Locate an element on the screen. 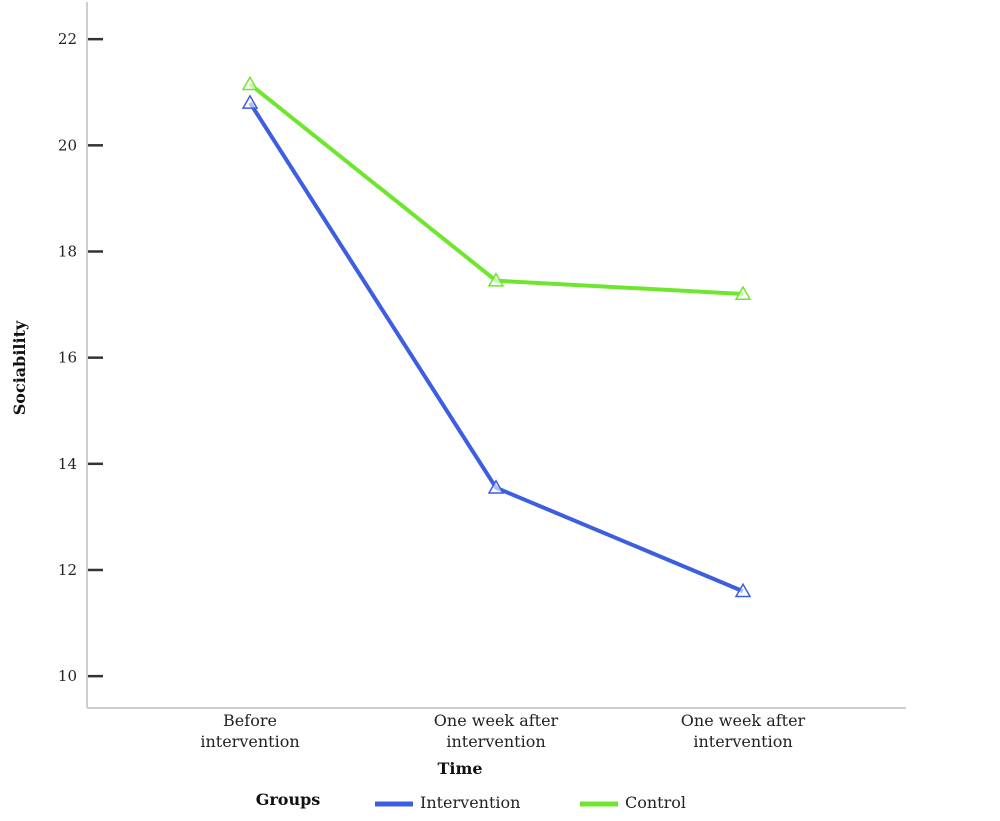  y-axis-title: Sociability is located at coordinates (19, 367).